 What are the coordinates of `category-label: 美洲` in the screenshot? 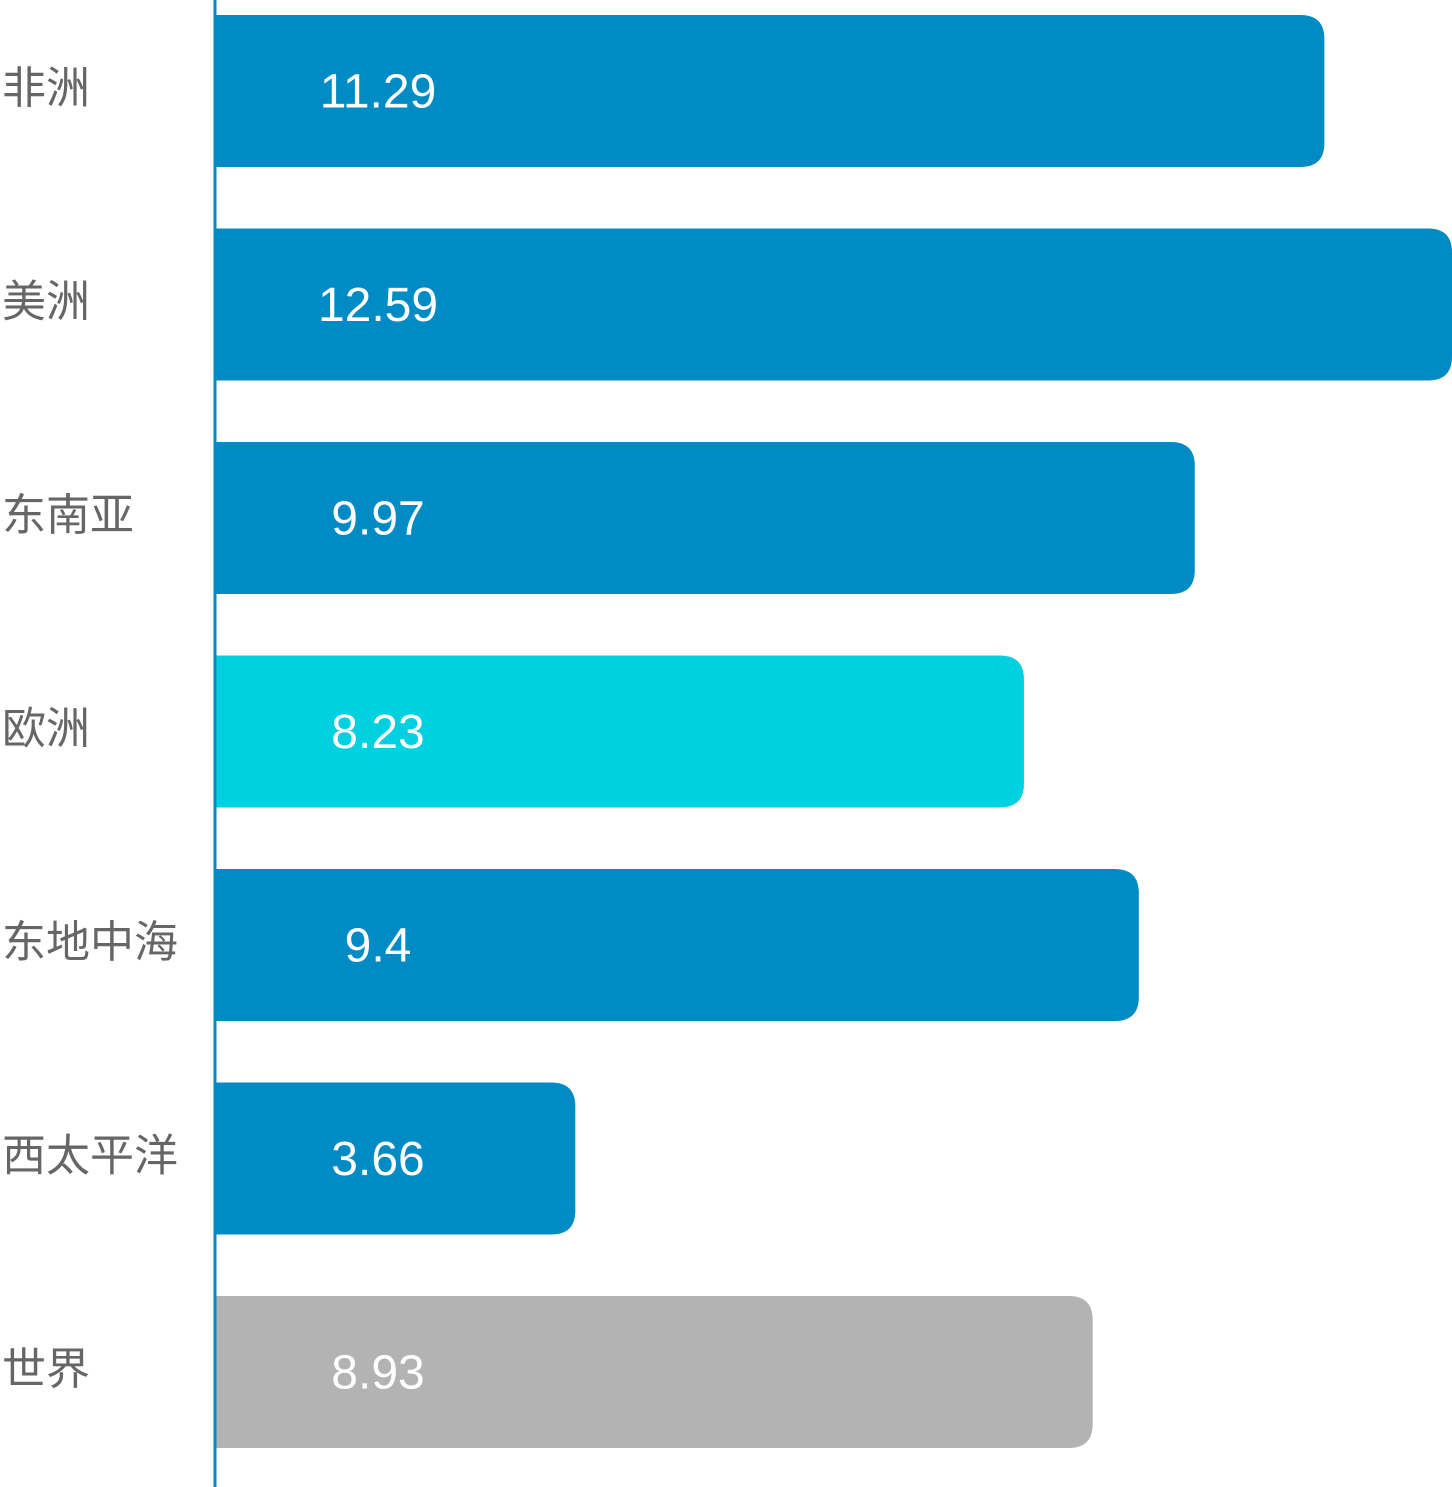 It's located at (46, 302).